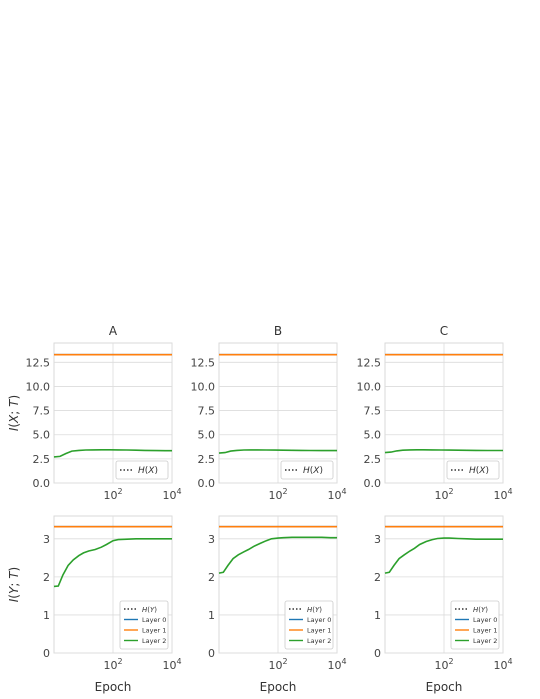 The height and width of the screenshot is (699, 540). I want to click on y-axis-label: I(X; T), so click(14, 413).